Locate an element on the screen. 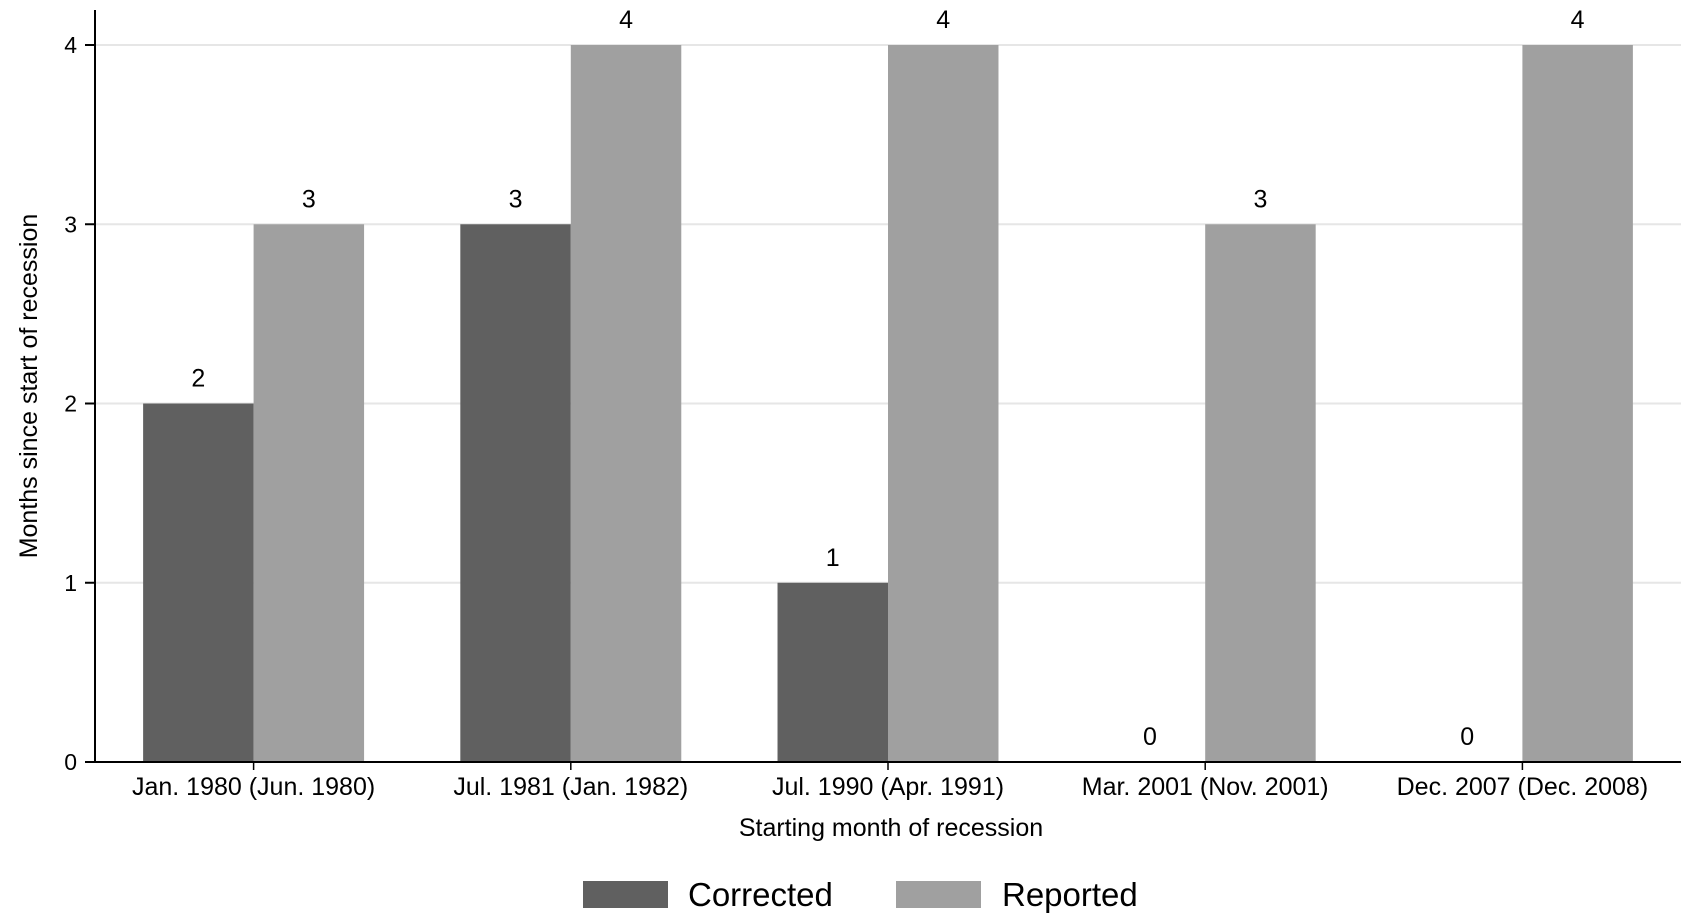 This screenshot has height=918, width=1681. y-tick-label: 1 is located at coordinates (70, 583).